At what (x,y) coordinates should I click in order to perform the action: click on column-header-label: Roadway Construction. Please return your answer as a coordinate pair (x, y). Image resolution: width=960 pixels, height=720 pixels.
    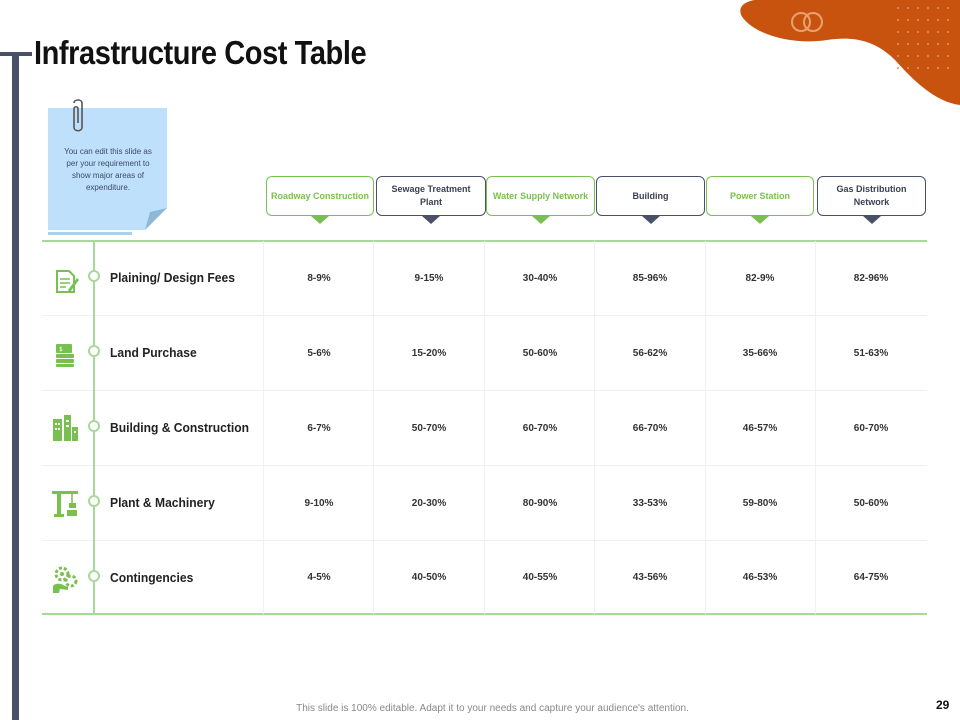
    Looking at the image, I should click on (320, 195).